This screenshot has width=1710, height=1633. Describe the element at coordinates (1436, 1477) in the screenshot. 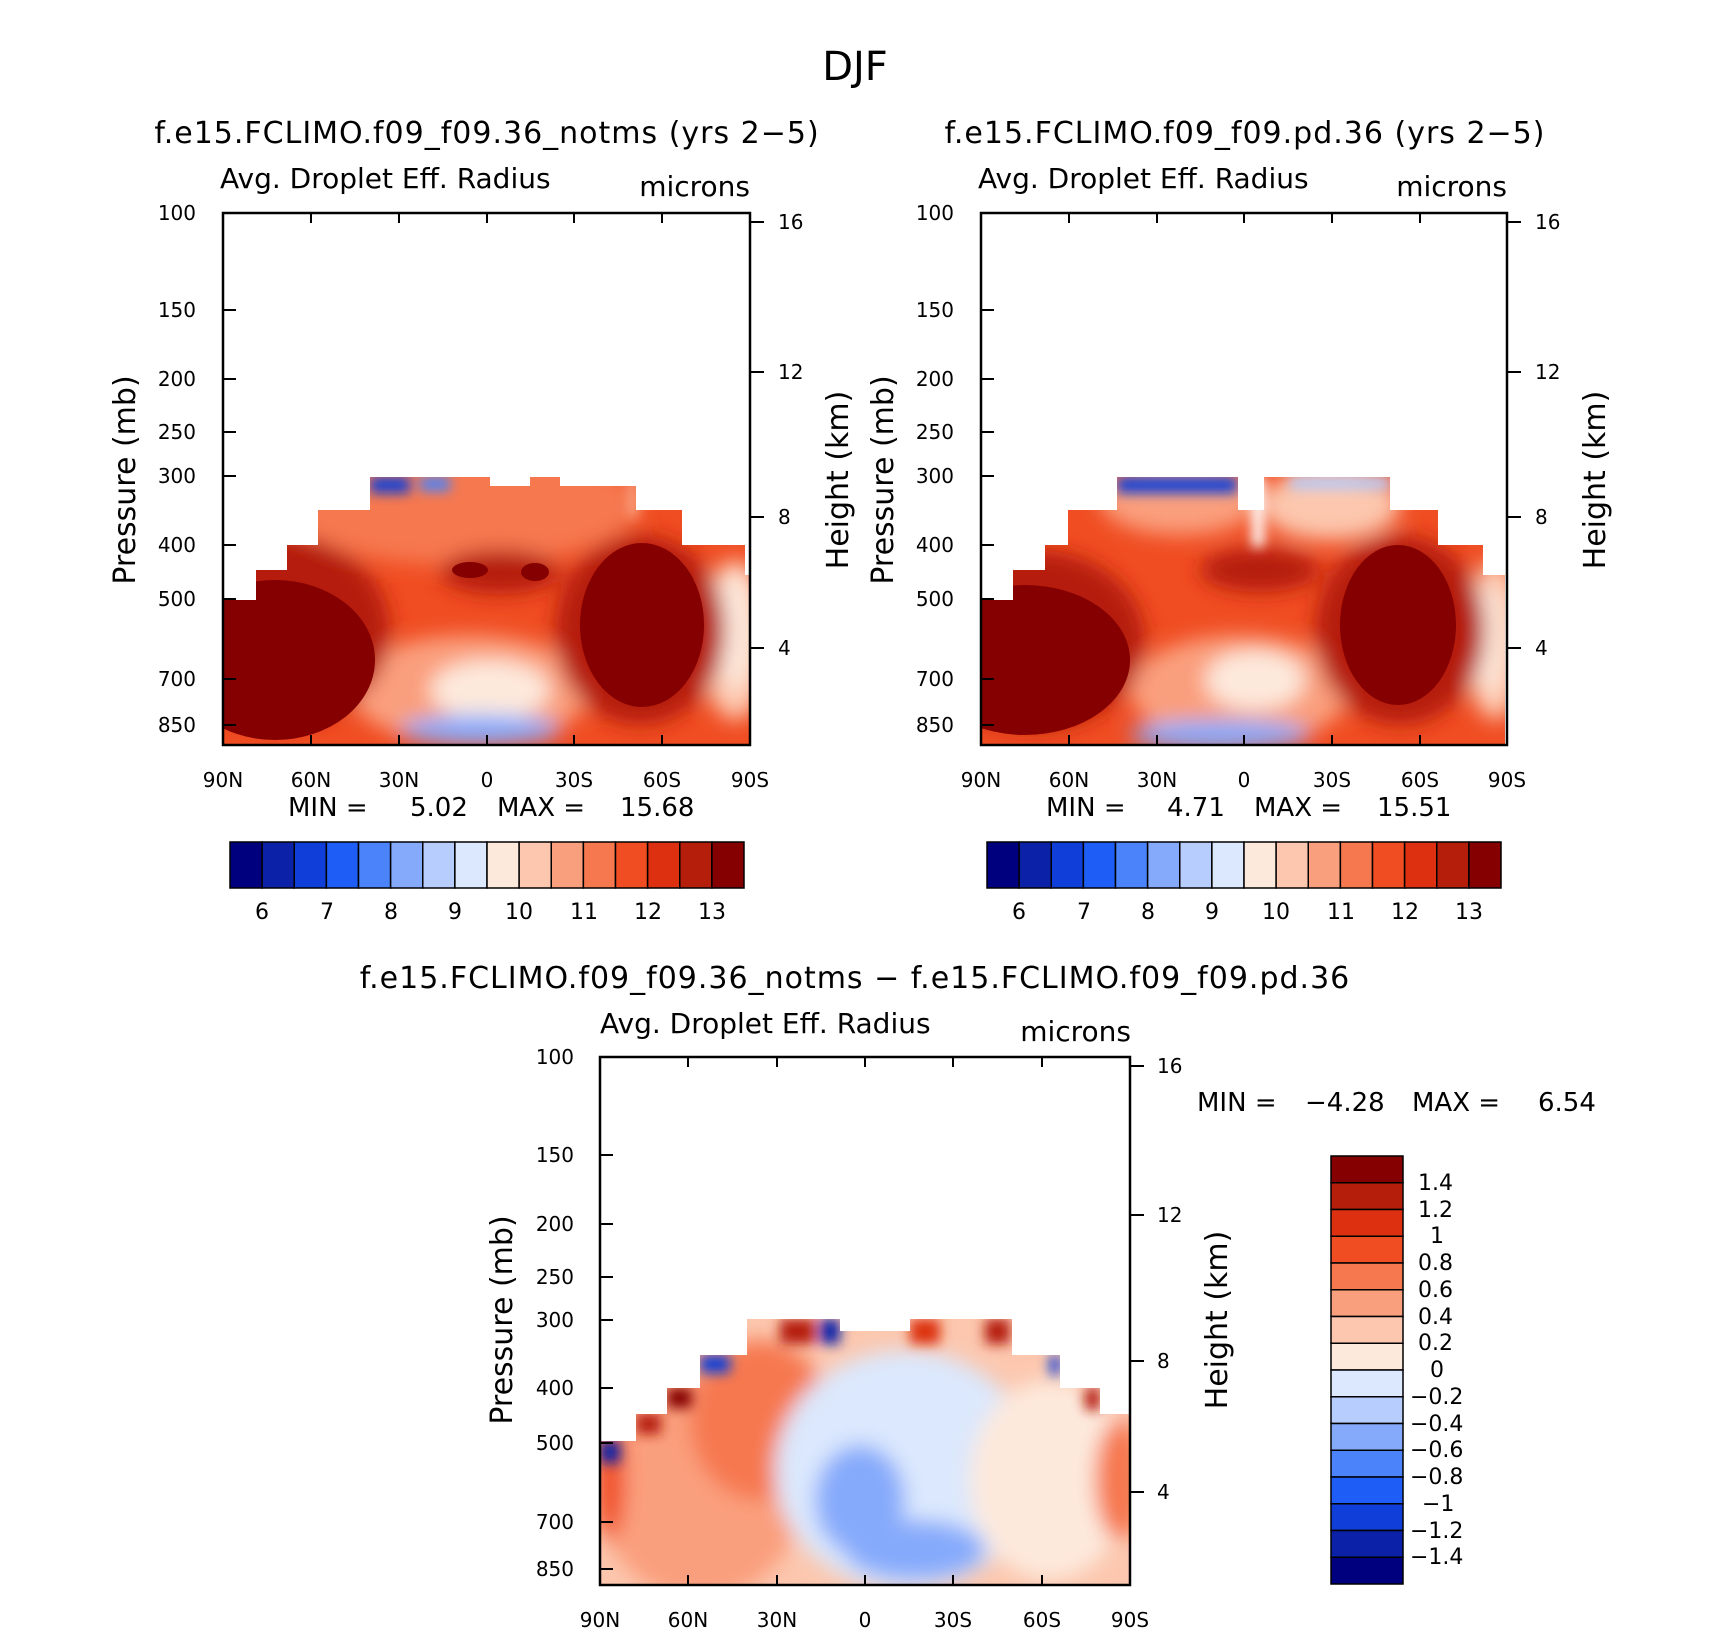

I see `panel-3-cb-label: −0.8` at that location.